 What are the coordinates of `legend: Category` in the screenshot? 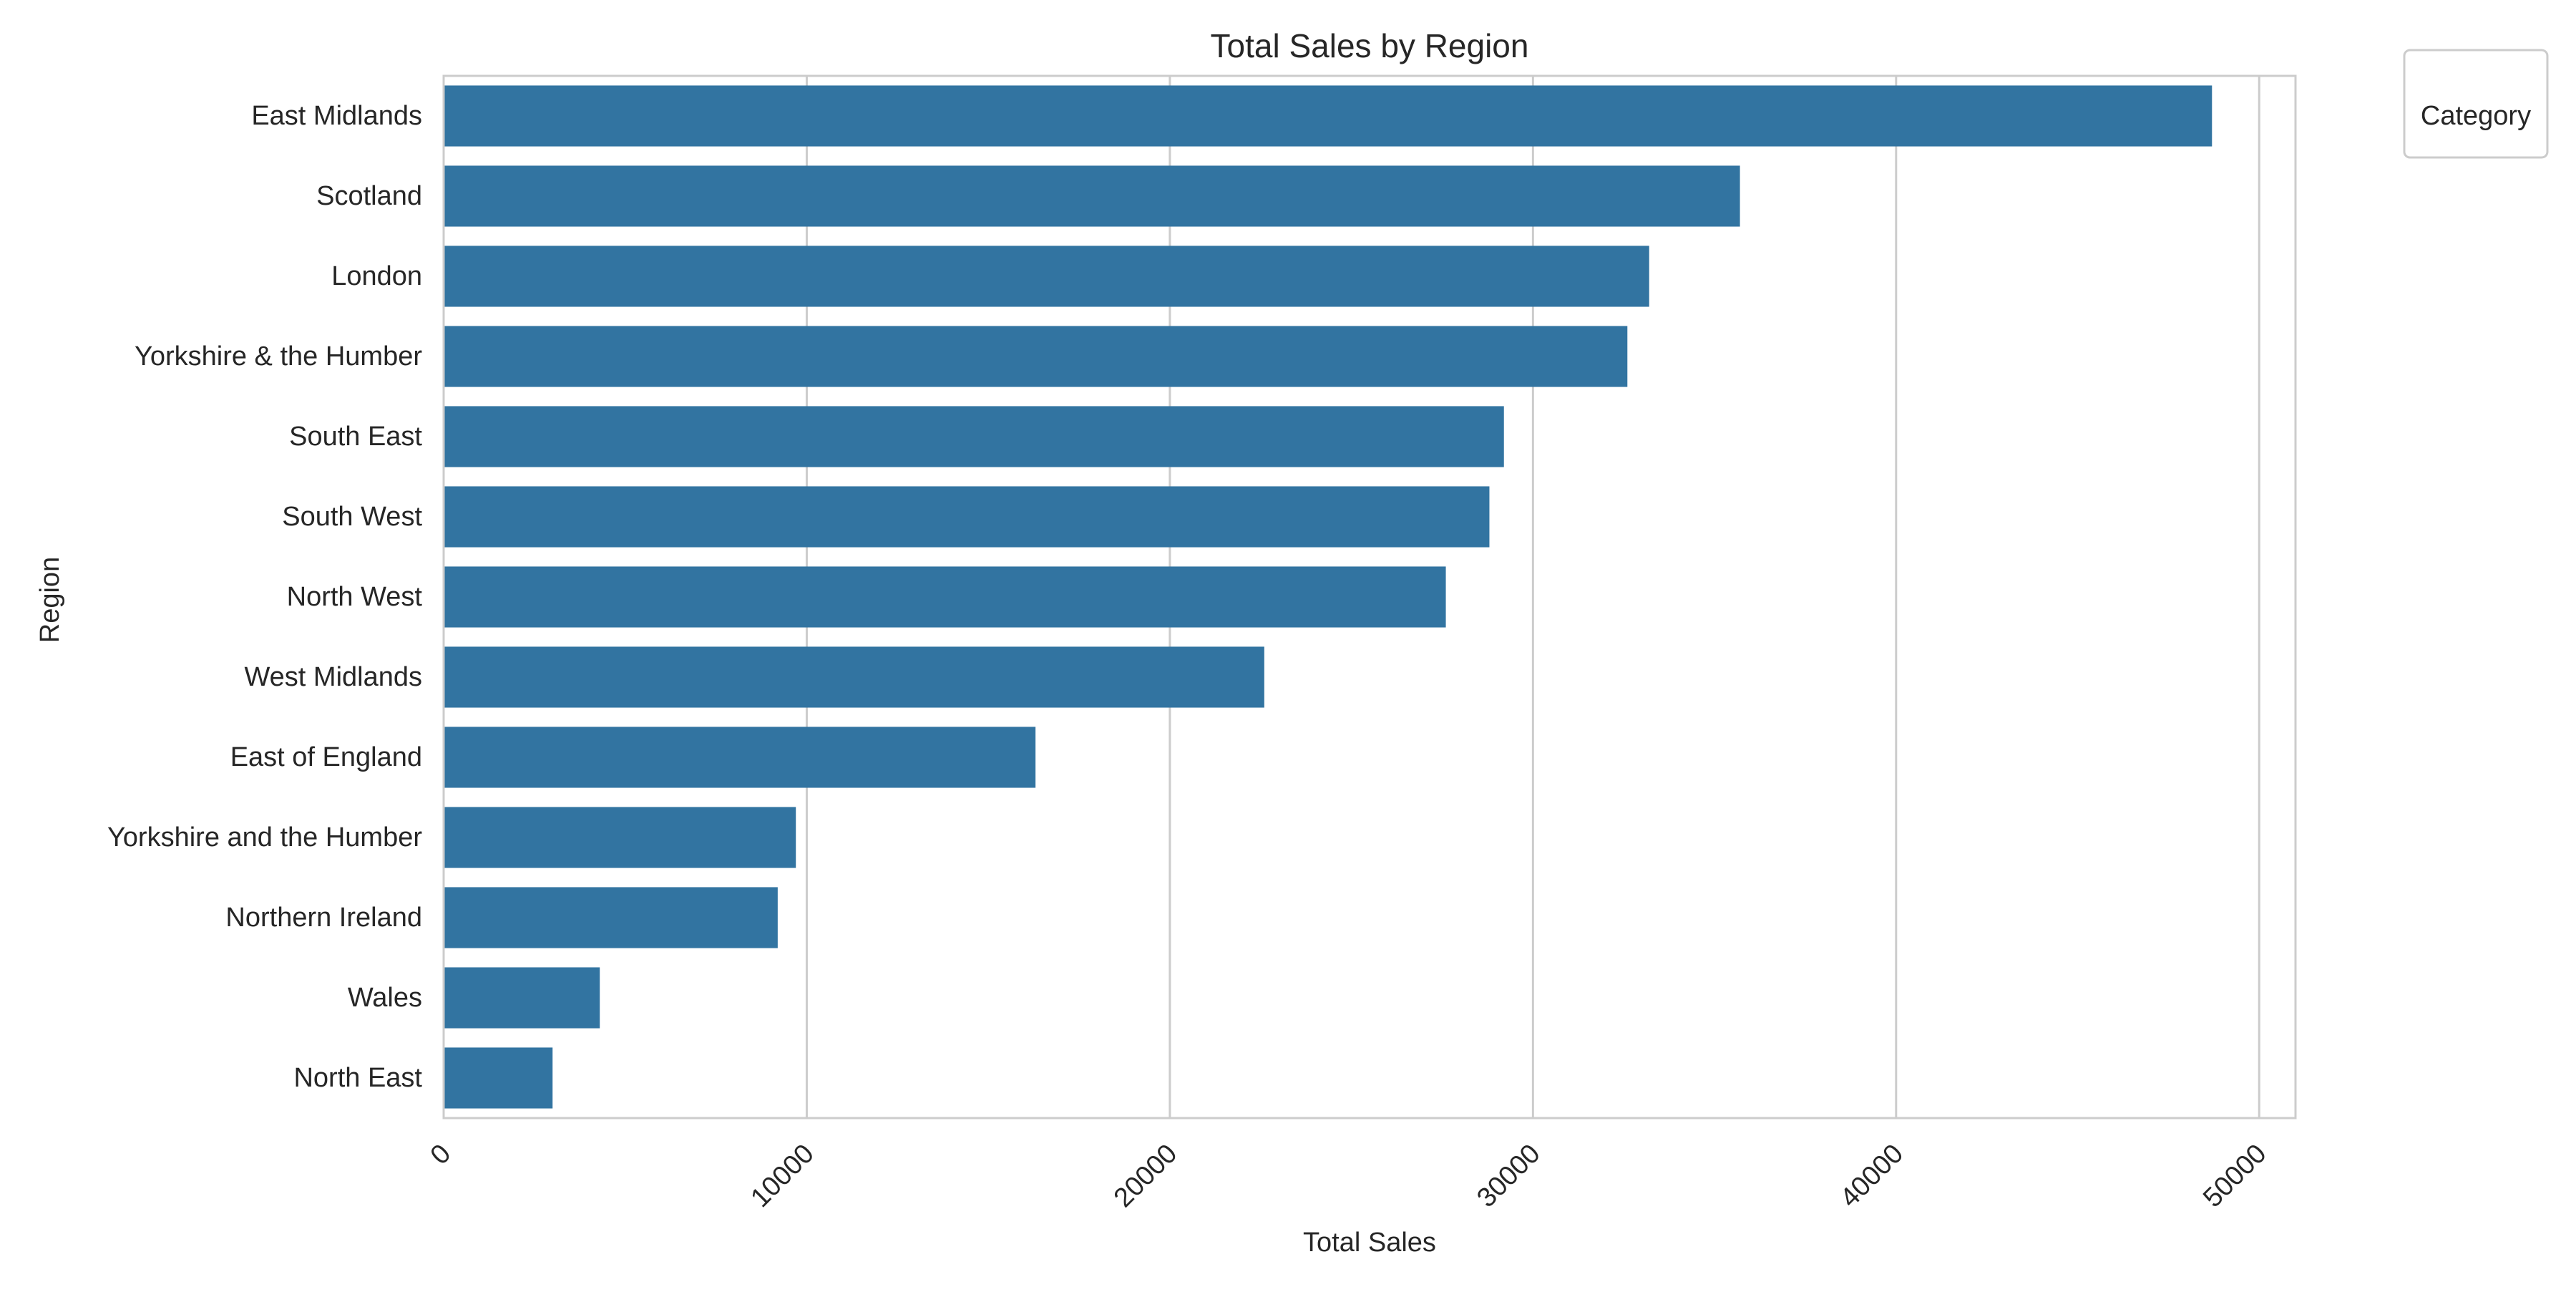 It's located at (2476, 104).